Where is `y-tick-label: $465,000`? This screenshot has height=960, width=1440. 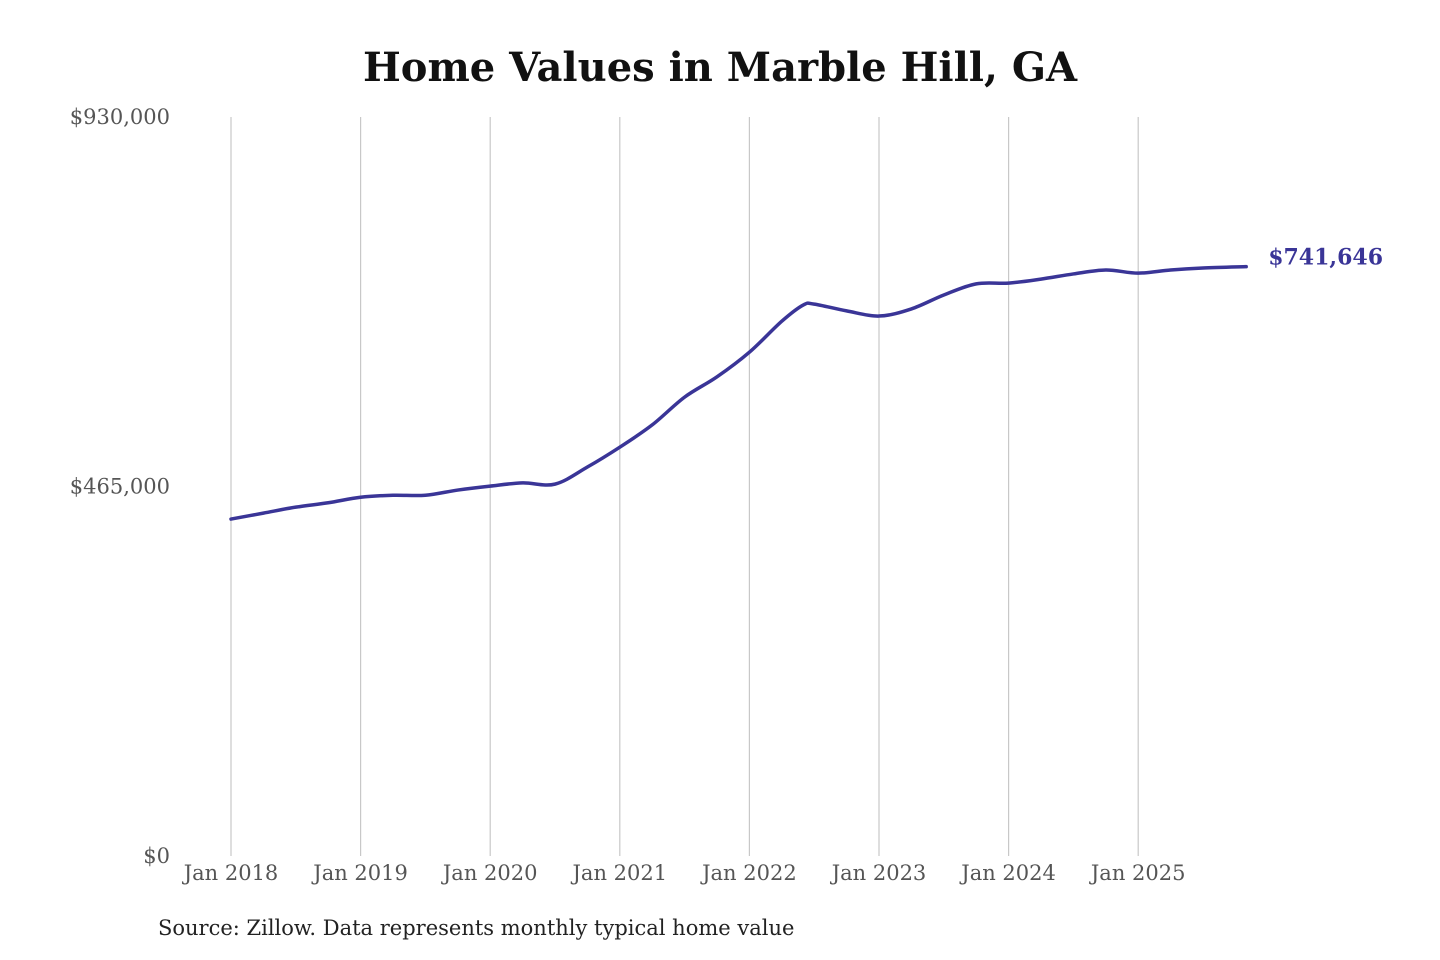
y-tick-label: $465,000 is located at coordinates (120, 487).